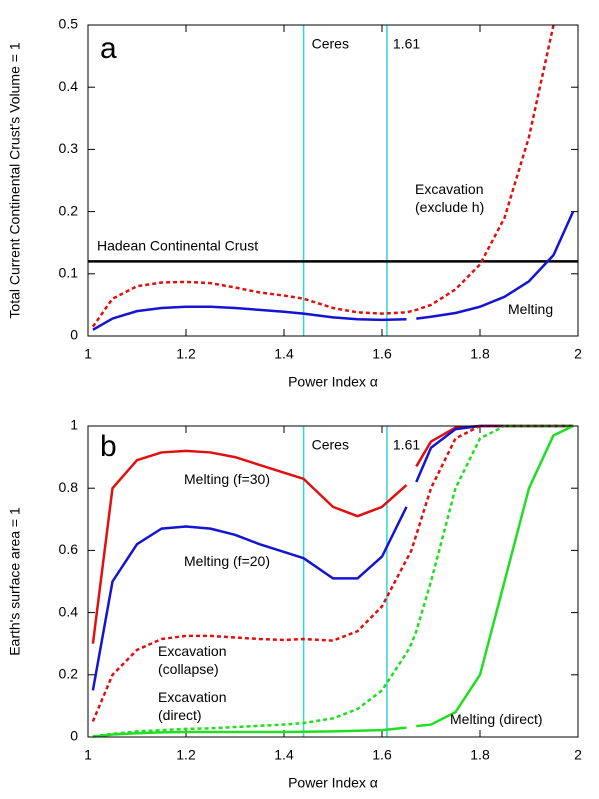  I want to click on reference-label: Hadean Continental Crust, so click(177, 246).